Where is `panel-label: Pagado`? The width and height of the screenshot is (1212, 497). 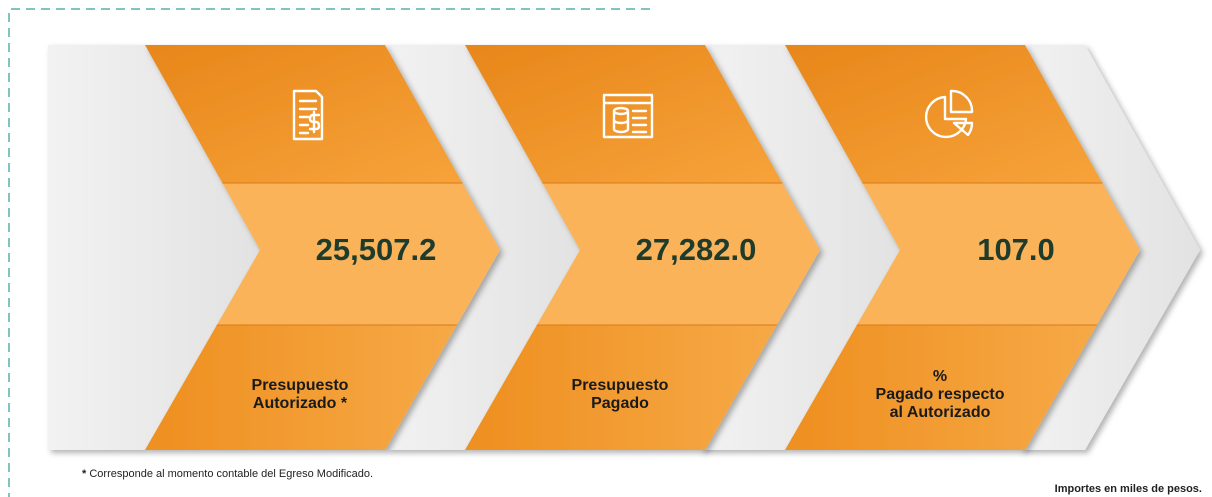
panel-label: Pagado is located at coordinates (620, 403).